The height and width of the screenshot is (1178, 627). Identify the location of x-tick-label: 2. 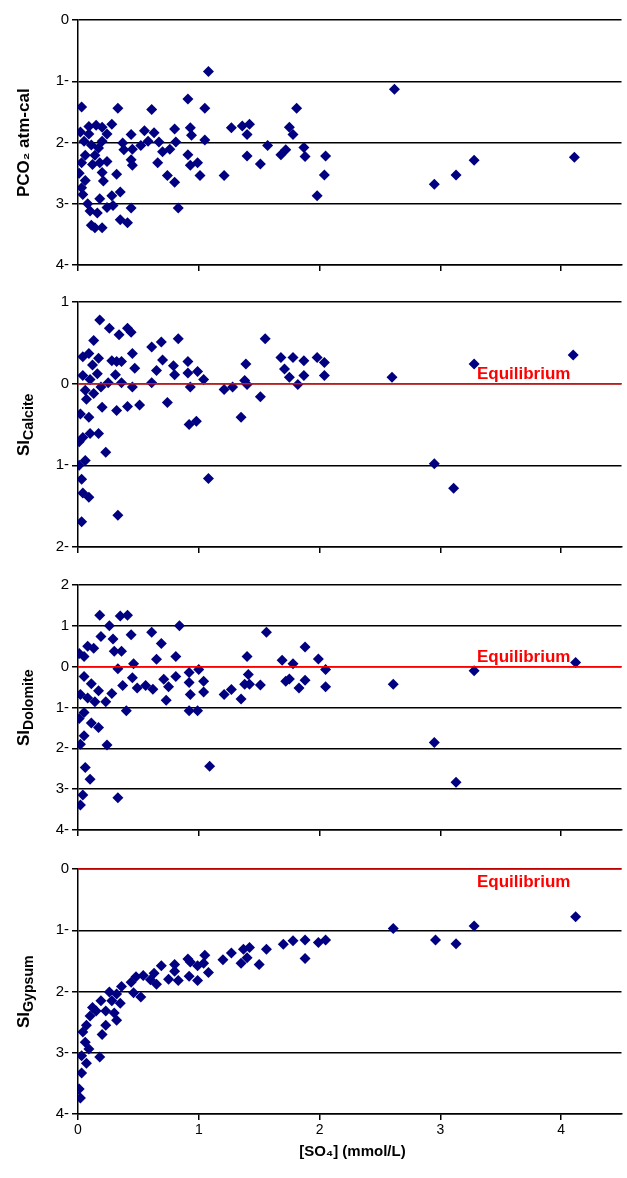
(319, 1129).